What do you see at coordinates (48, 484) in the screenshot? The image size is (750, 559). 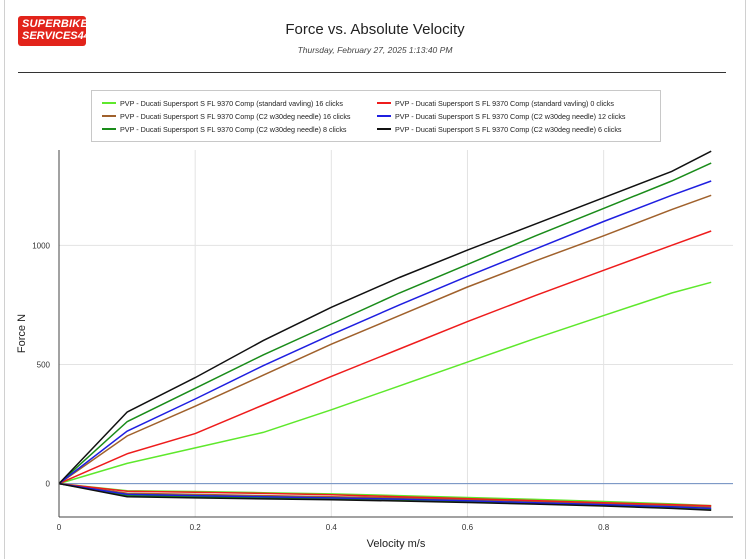 I see `y-tick-label: 0` at bounding box center [48, 484].